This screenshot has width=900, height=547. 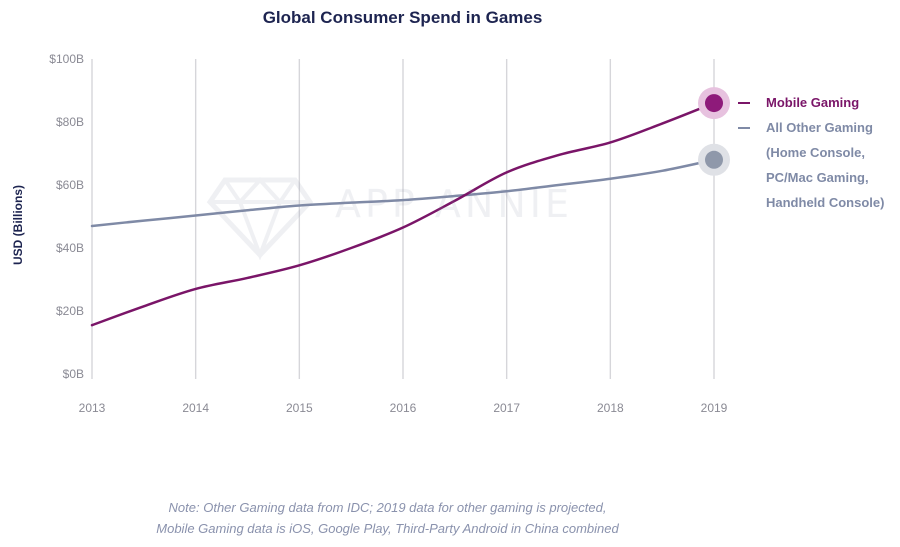 What do you see at coordinates (260, 219) in the screenshot?
I see `diamond-logo-icon` at bounding box center [260, 219].